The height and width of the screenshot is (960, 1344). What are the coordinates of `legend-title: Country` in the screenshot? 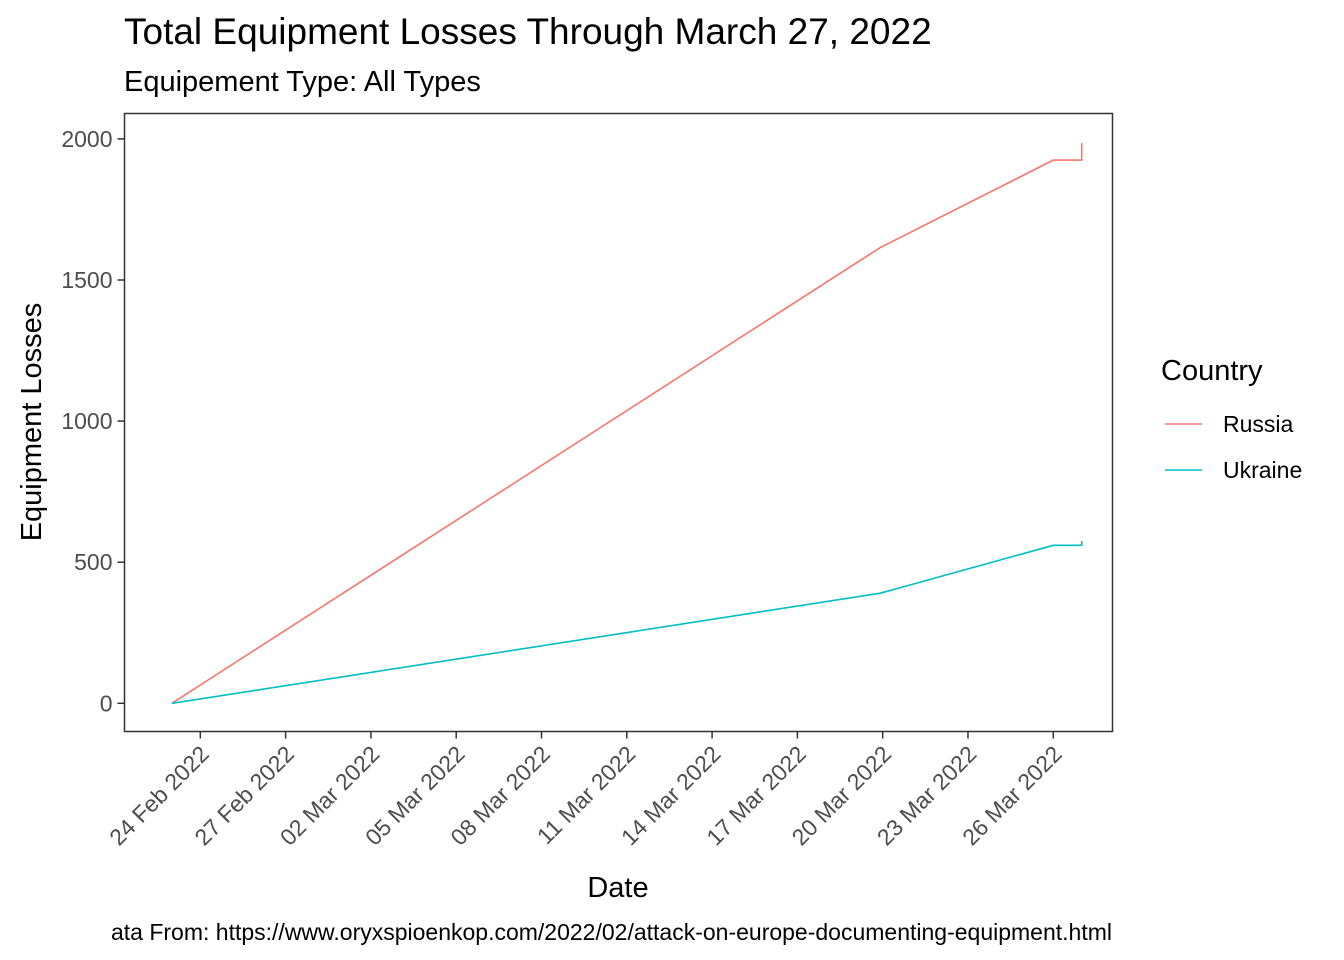 It's located at (1212, 371).